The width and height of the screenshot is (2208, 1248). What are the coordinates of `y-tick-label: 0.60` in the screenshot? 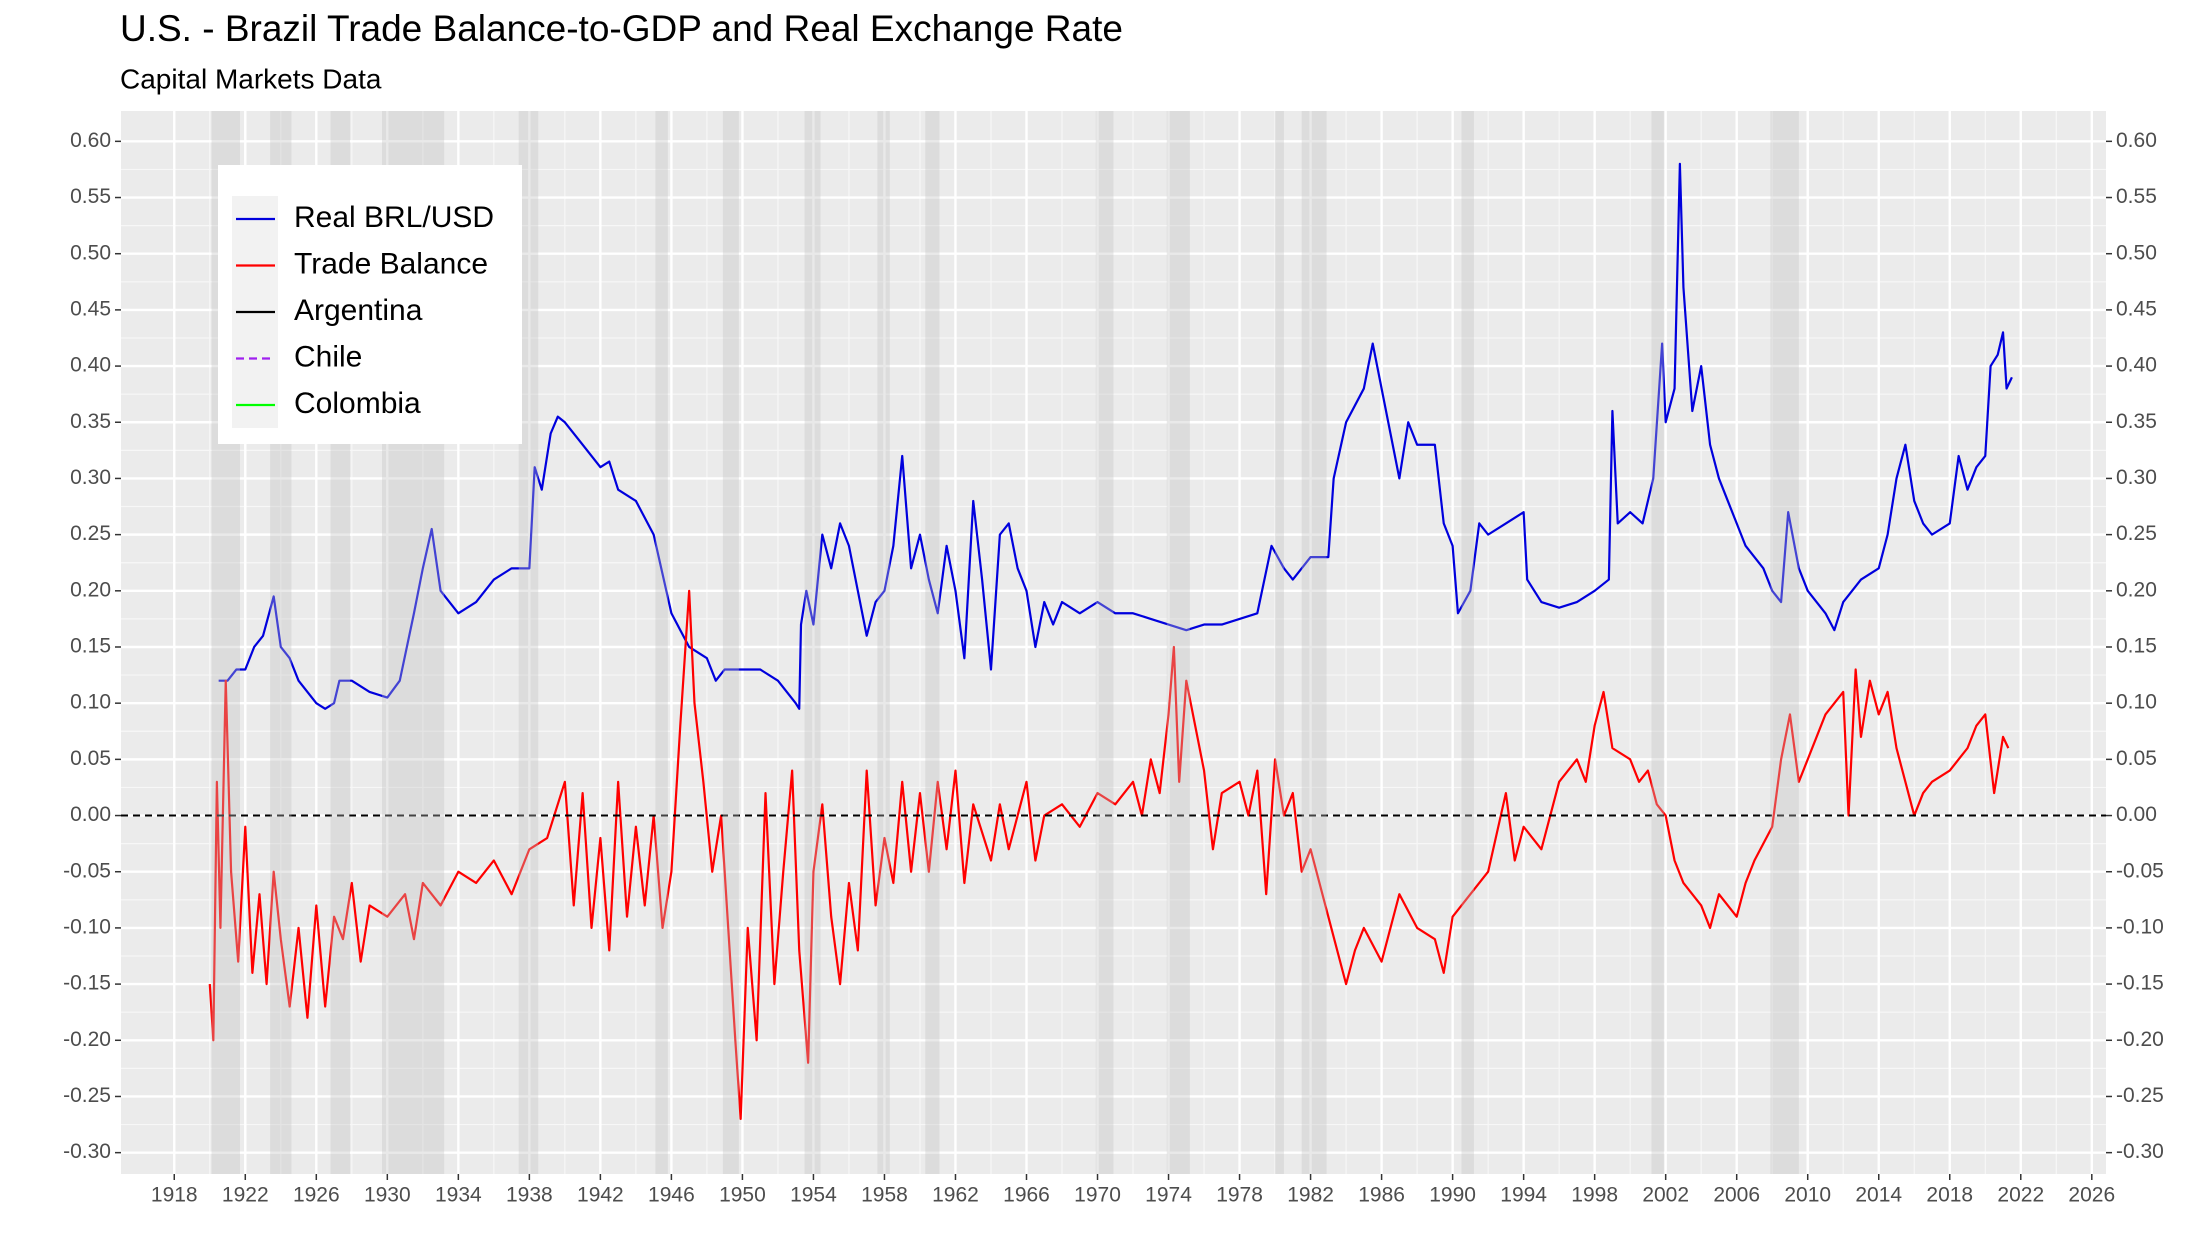 It's located at (90, 140).